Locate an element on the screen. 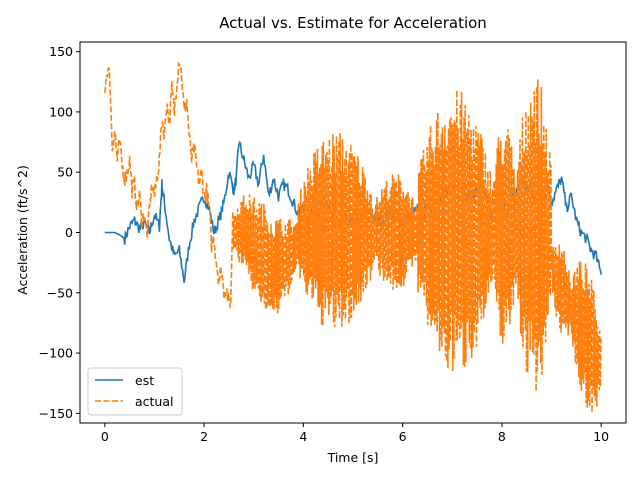  y-tick-label: 100 is located at coordinates (61, 111).